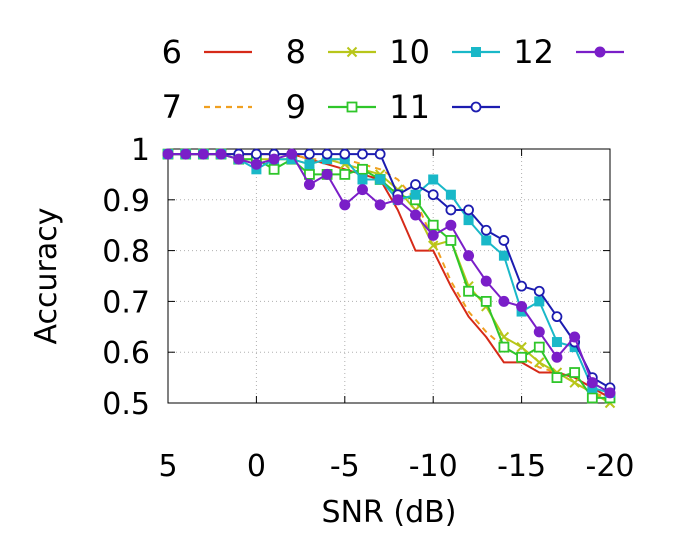  I want to click on x-tick-label: -20, so click(610, 466).